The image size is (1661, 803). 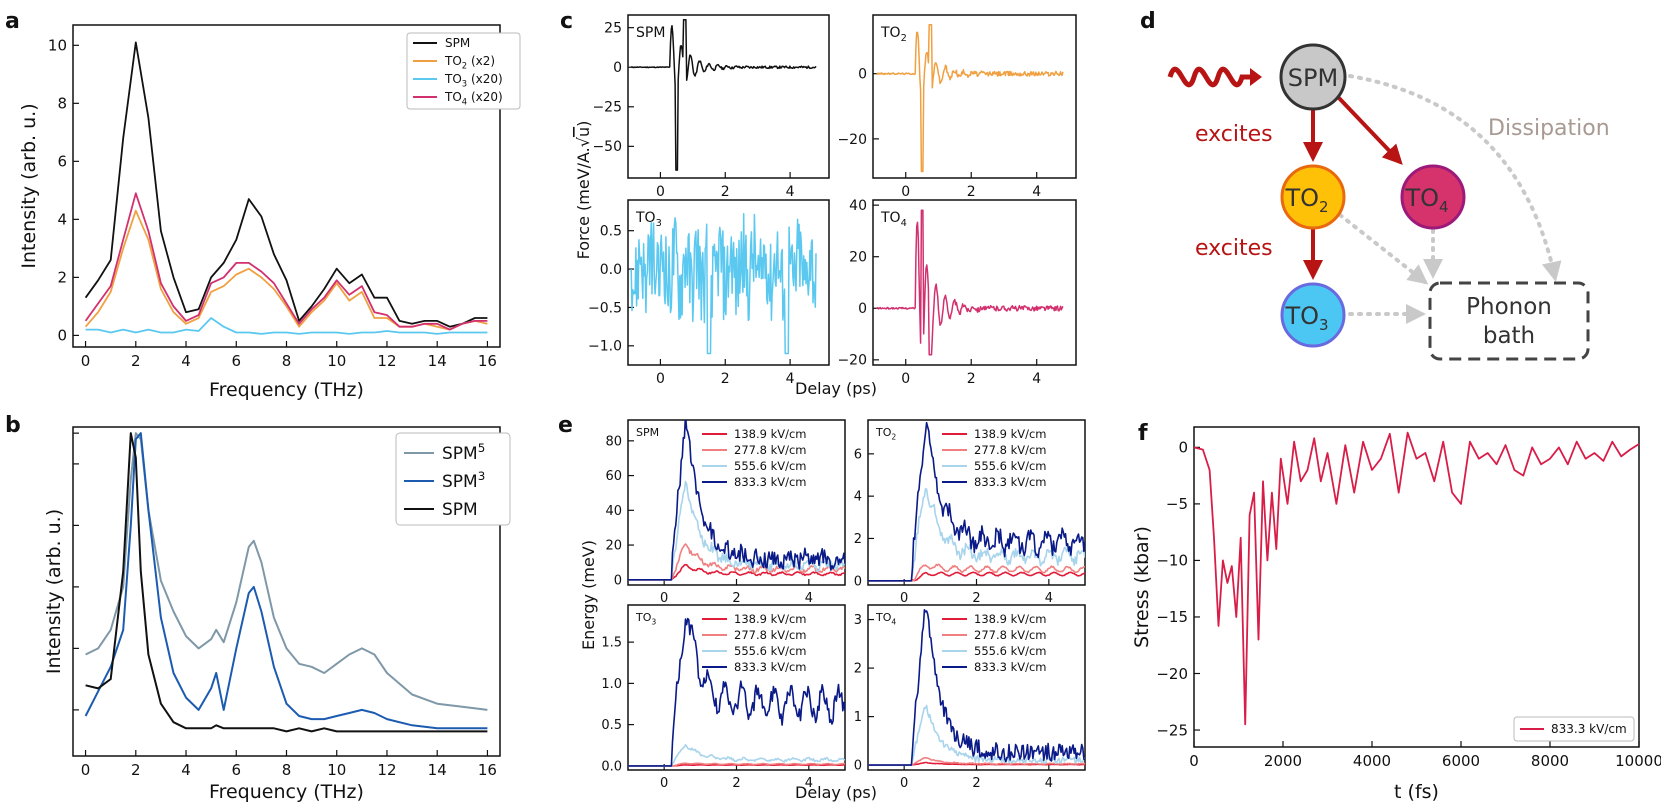 I want to click on panel-e-axes-2-ytick-label: 1.0, so click(x=611, y=684).